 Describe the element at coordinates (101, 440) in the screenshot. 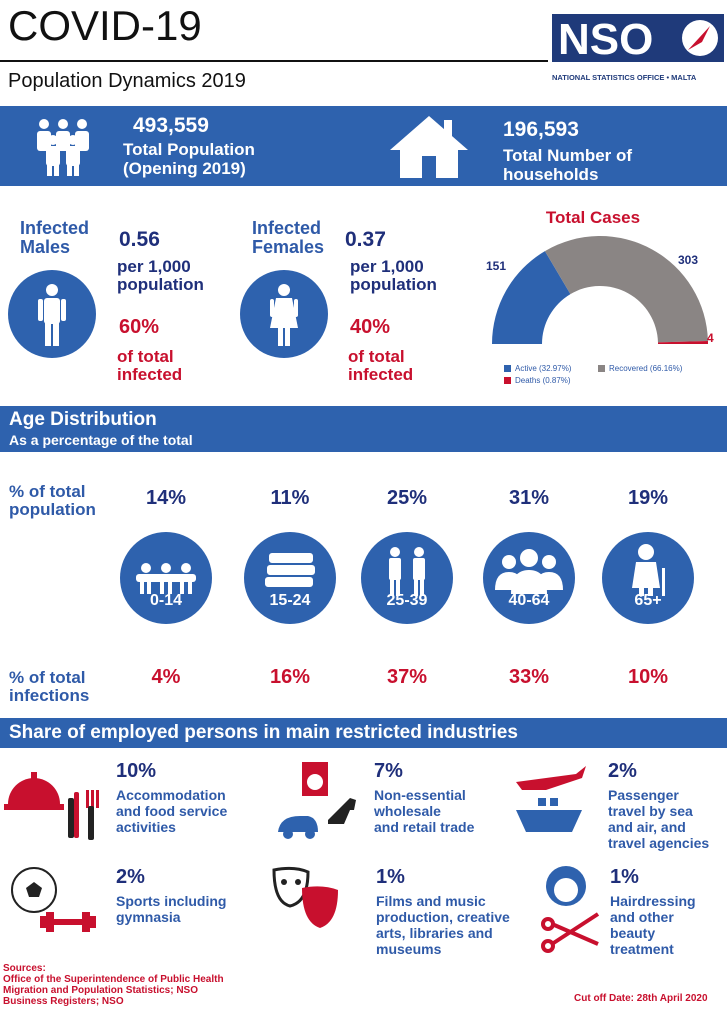

I see `age-subtitle: As a percentage of the total` at that location.